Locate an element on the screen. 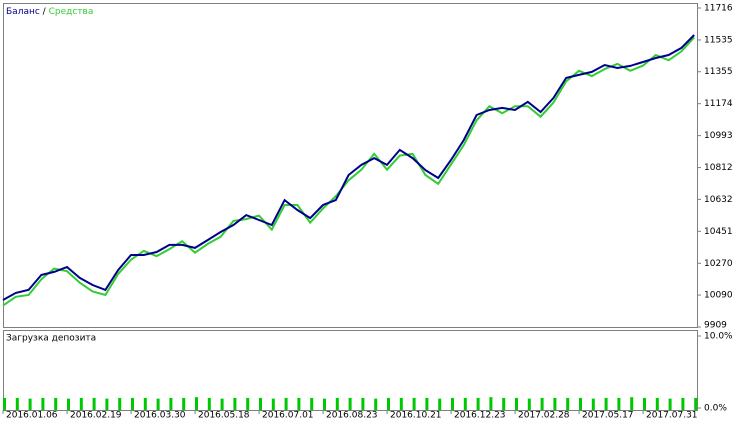  x-tick-label: 2016.12.23 is located at coordinates (480, 416).